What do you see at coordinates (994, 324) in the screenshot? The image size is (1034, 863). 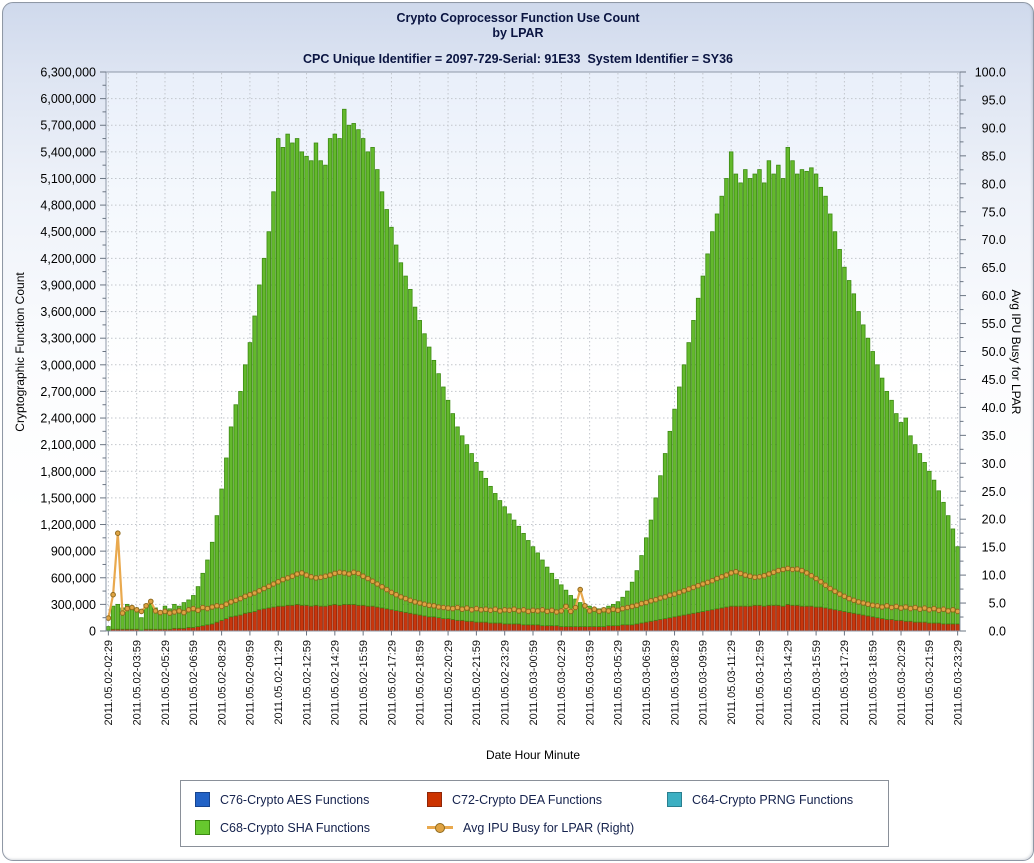 I see `svg-text: 55.0` at bounding box center [994, 324].